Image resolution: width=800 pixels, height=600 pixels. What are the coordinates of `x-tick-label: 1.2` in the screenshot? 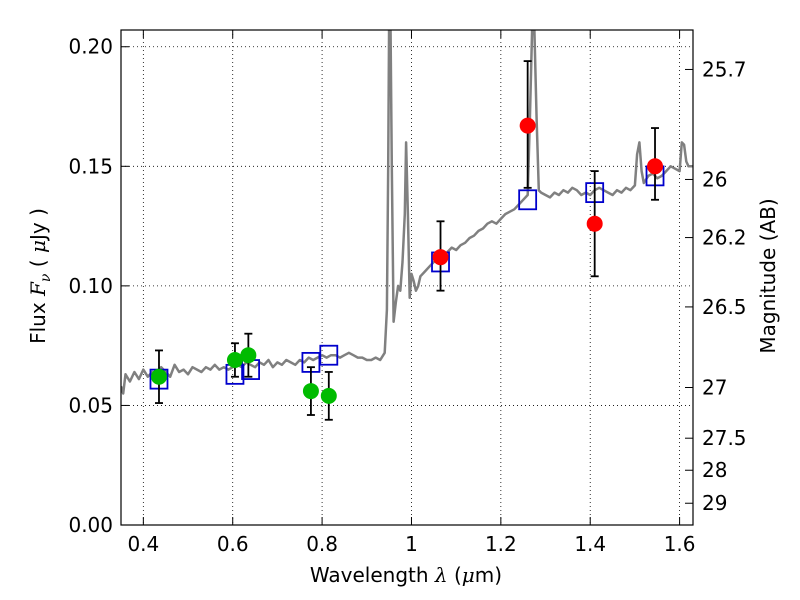 It's located at (501, 544).